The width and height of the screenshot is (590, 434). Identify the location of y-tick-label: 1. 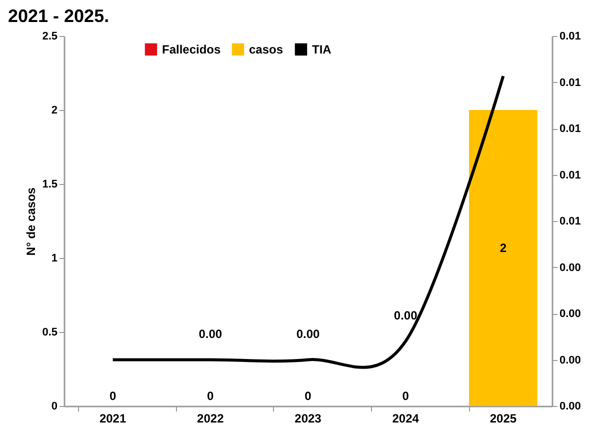
(54, 258).